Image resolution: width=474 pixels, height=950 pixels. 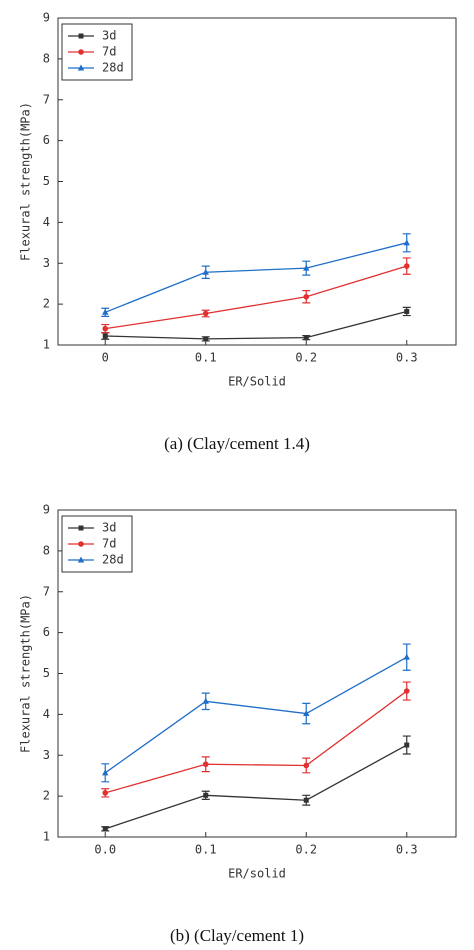 What do you see at coordinates (237, 443) in the screenshot?
I see `caption: (a) (Clay/cement 1.4)` at bounding box center [237, 443].